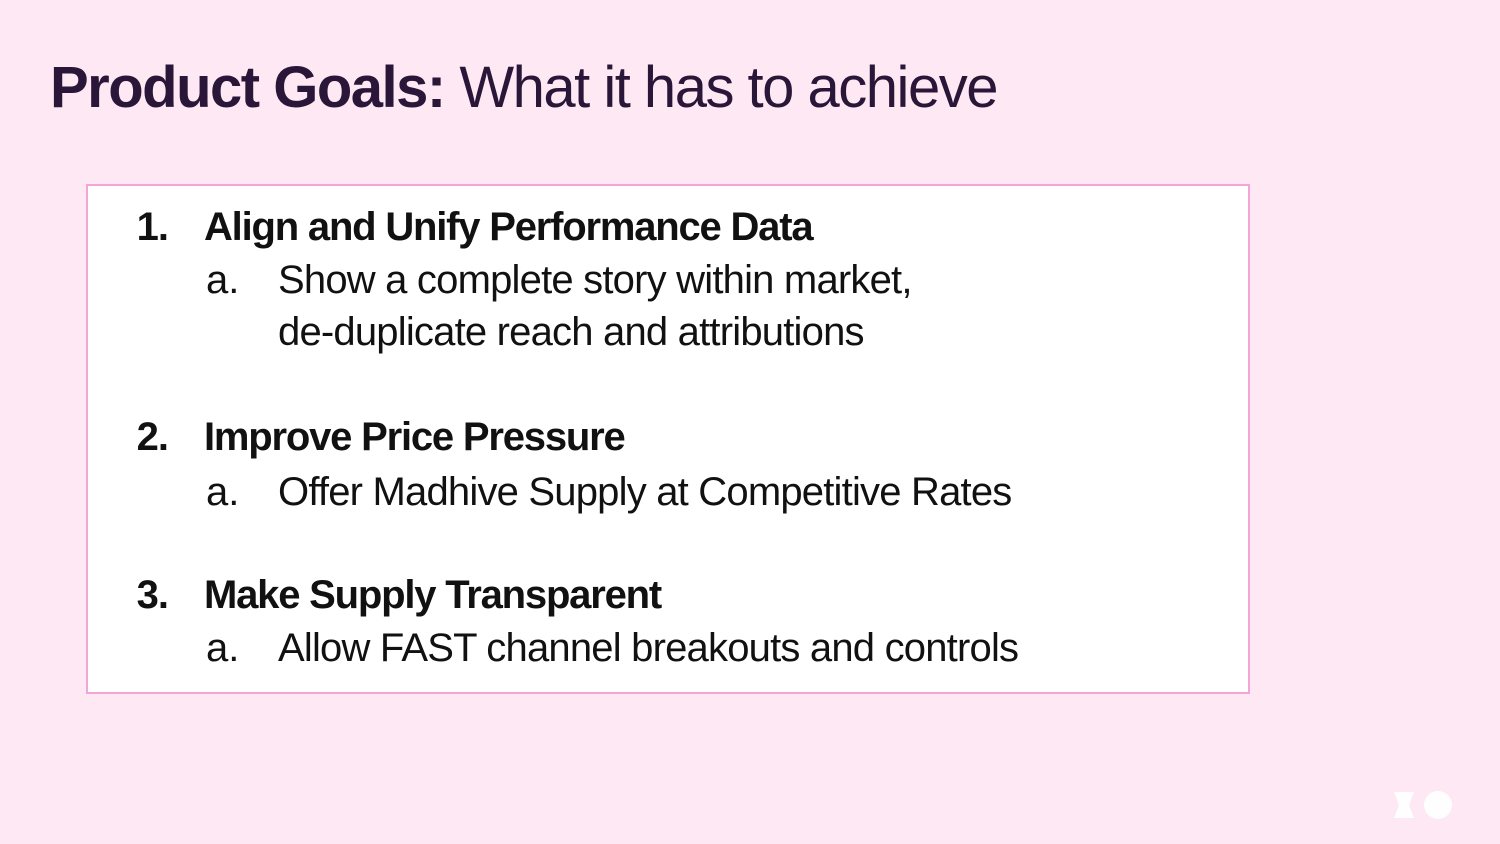 The width and height of the screenshot is (1500, 844). What do you see at coordinates (433, 595) in the screenshot?
I see `goal-title: Make Supply Transparent` at bounding box center [433, 595].